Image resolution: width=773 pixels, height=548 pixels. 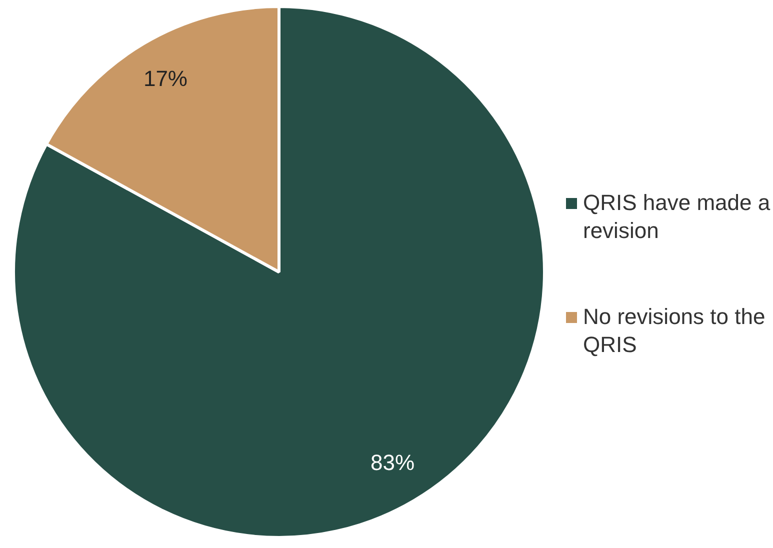 What do you see at coordinates (674, 331) in the screenshot?
I see `legend-label: No revisions to the QRIS` at bounding box center [674, 331].